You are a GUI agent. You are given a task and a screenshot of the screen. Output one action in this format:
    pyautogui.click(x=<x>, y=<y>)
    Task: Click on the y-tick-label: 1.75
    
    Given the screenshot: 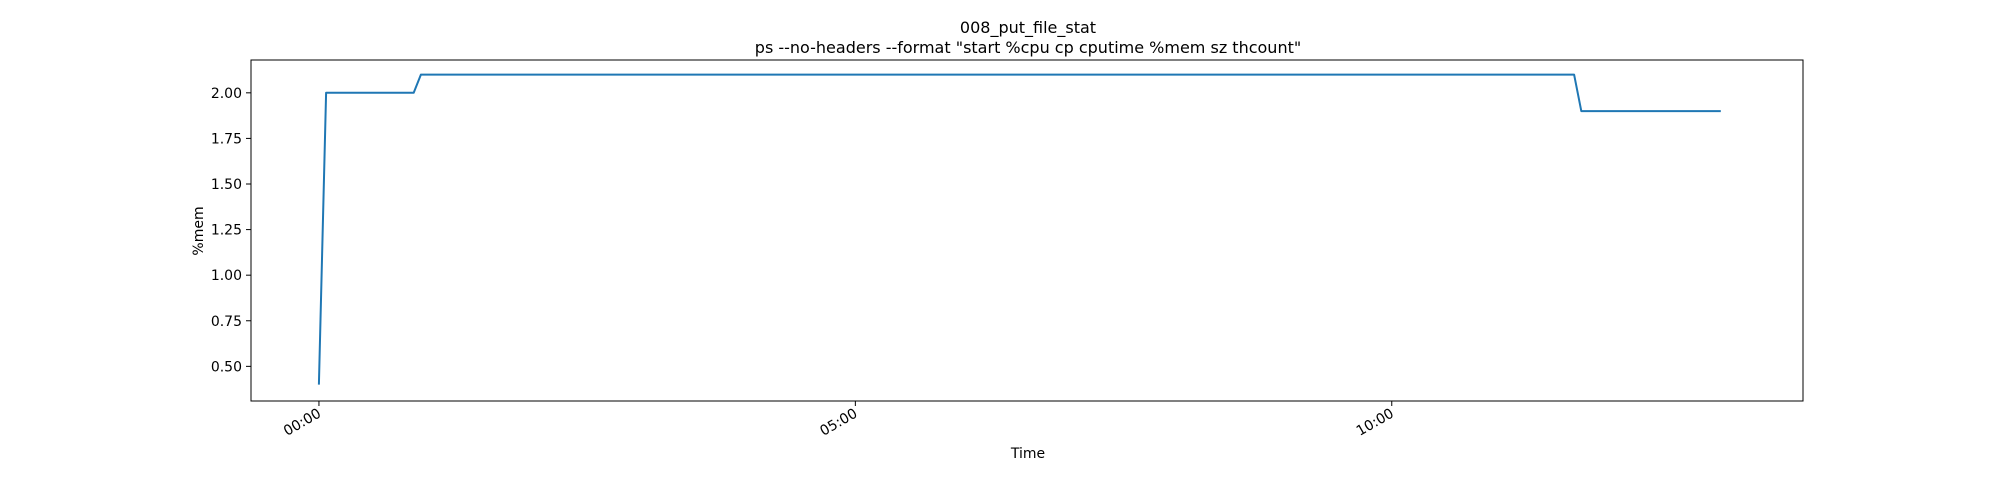 What is the action you would take?
    pyautogui.click(x=226, y=139)
    